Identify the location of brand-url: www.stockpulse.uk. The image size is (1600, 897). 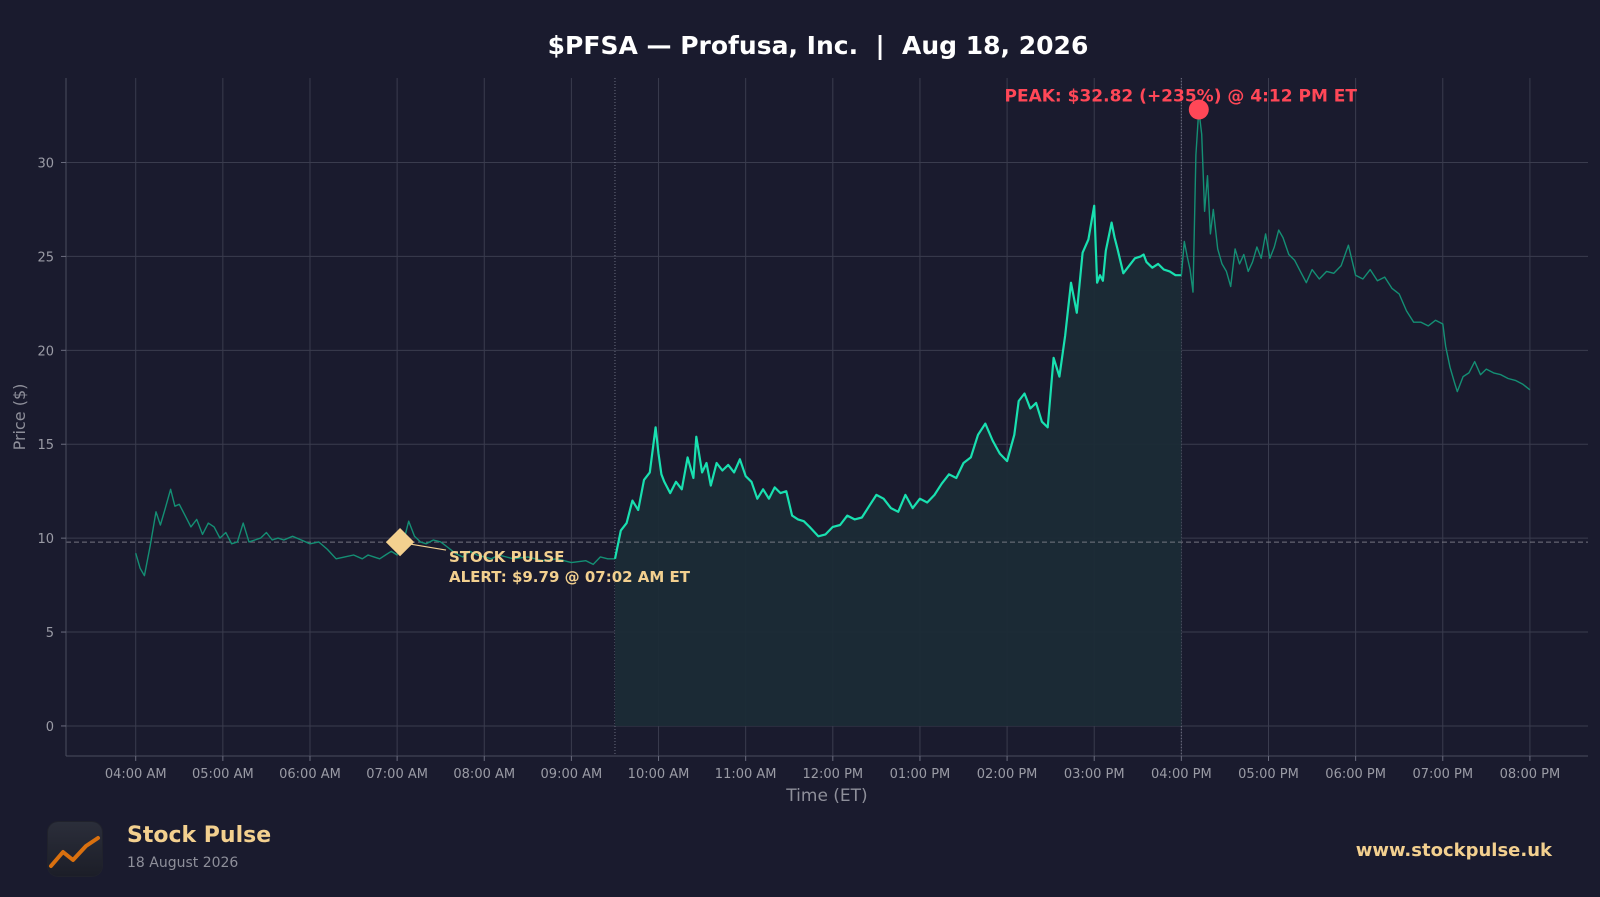
(1453, 850).